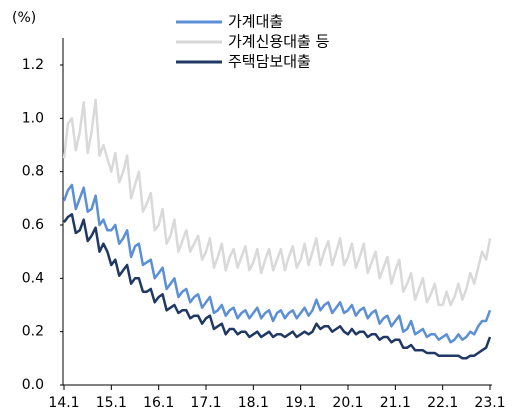  Describe the element at coordinates (33, 65) in the screenshot. I see `y-tick-label: 1.2` at that location.